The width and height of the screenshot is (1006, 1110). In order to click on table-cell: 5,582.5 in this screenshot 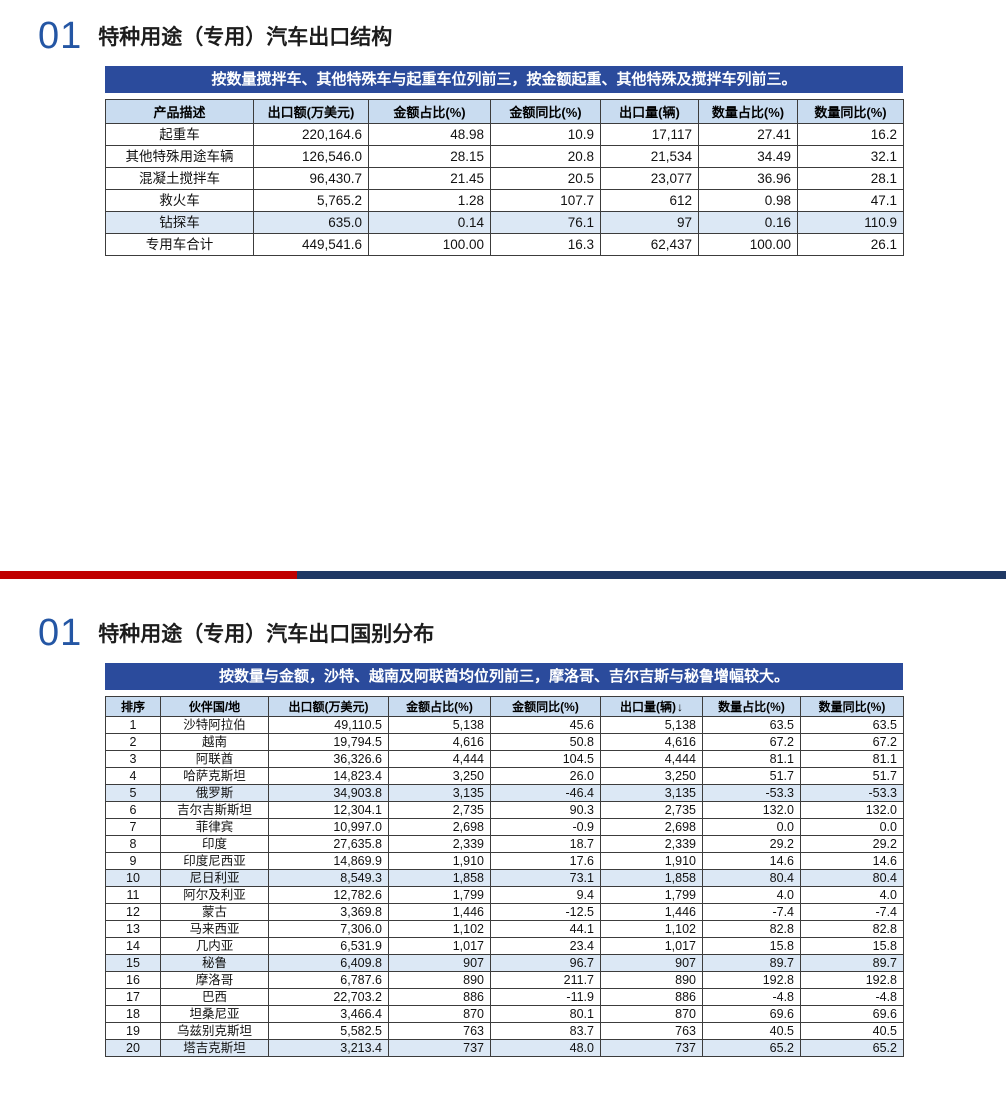, I will do `click(328, 1031)`.